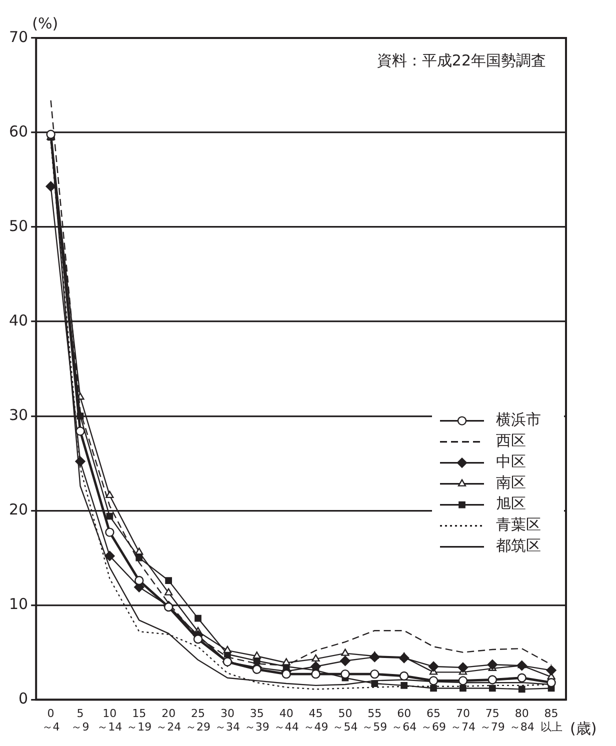  What do you see at coordinates (139, 720) in the screenshot?
I see `x-tick-label: 15 ～19` at bounding box center [139, 720].